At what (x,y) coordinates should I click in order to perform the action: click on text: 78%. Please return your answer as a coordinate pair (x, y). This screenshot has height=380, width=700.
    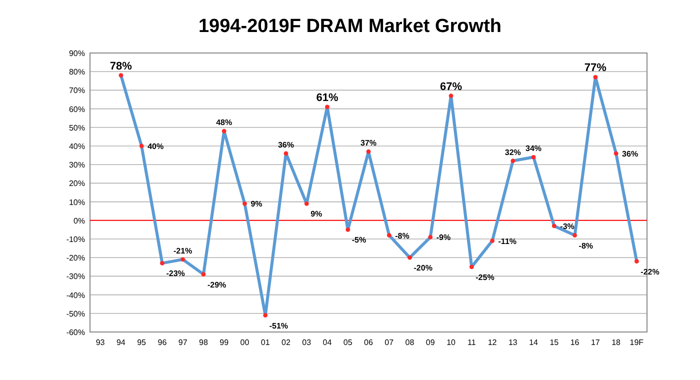
    Looking at the image, I should click on (121, 66).